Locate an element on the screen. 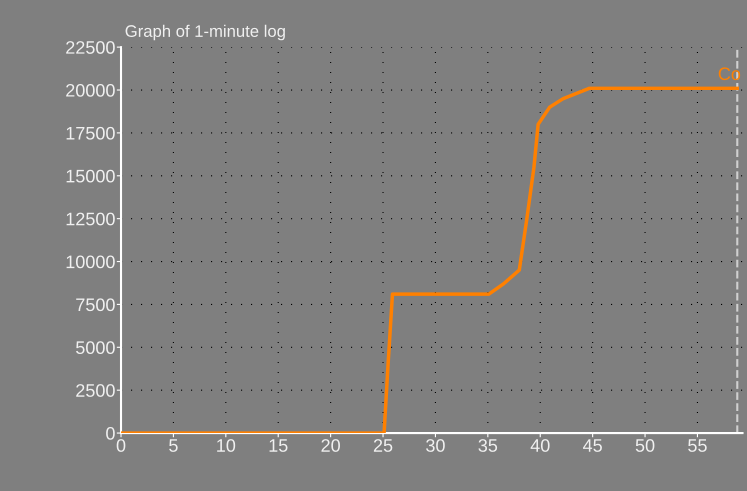  y-tick-label: 20000 is located at coordinates (90, 90).